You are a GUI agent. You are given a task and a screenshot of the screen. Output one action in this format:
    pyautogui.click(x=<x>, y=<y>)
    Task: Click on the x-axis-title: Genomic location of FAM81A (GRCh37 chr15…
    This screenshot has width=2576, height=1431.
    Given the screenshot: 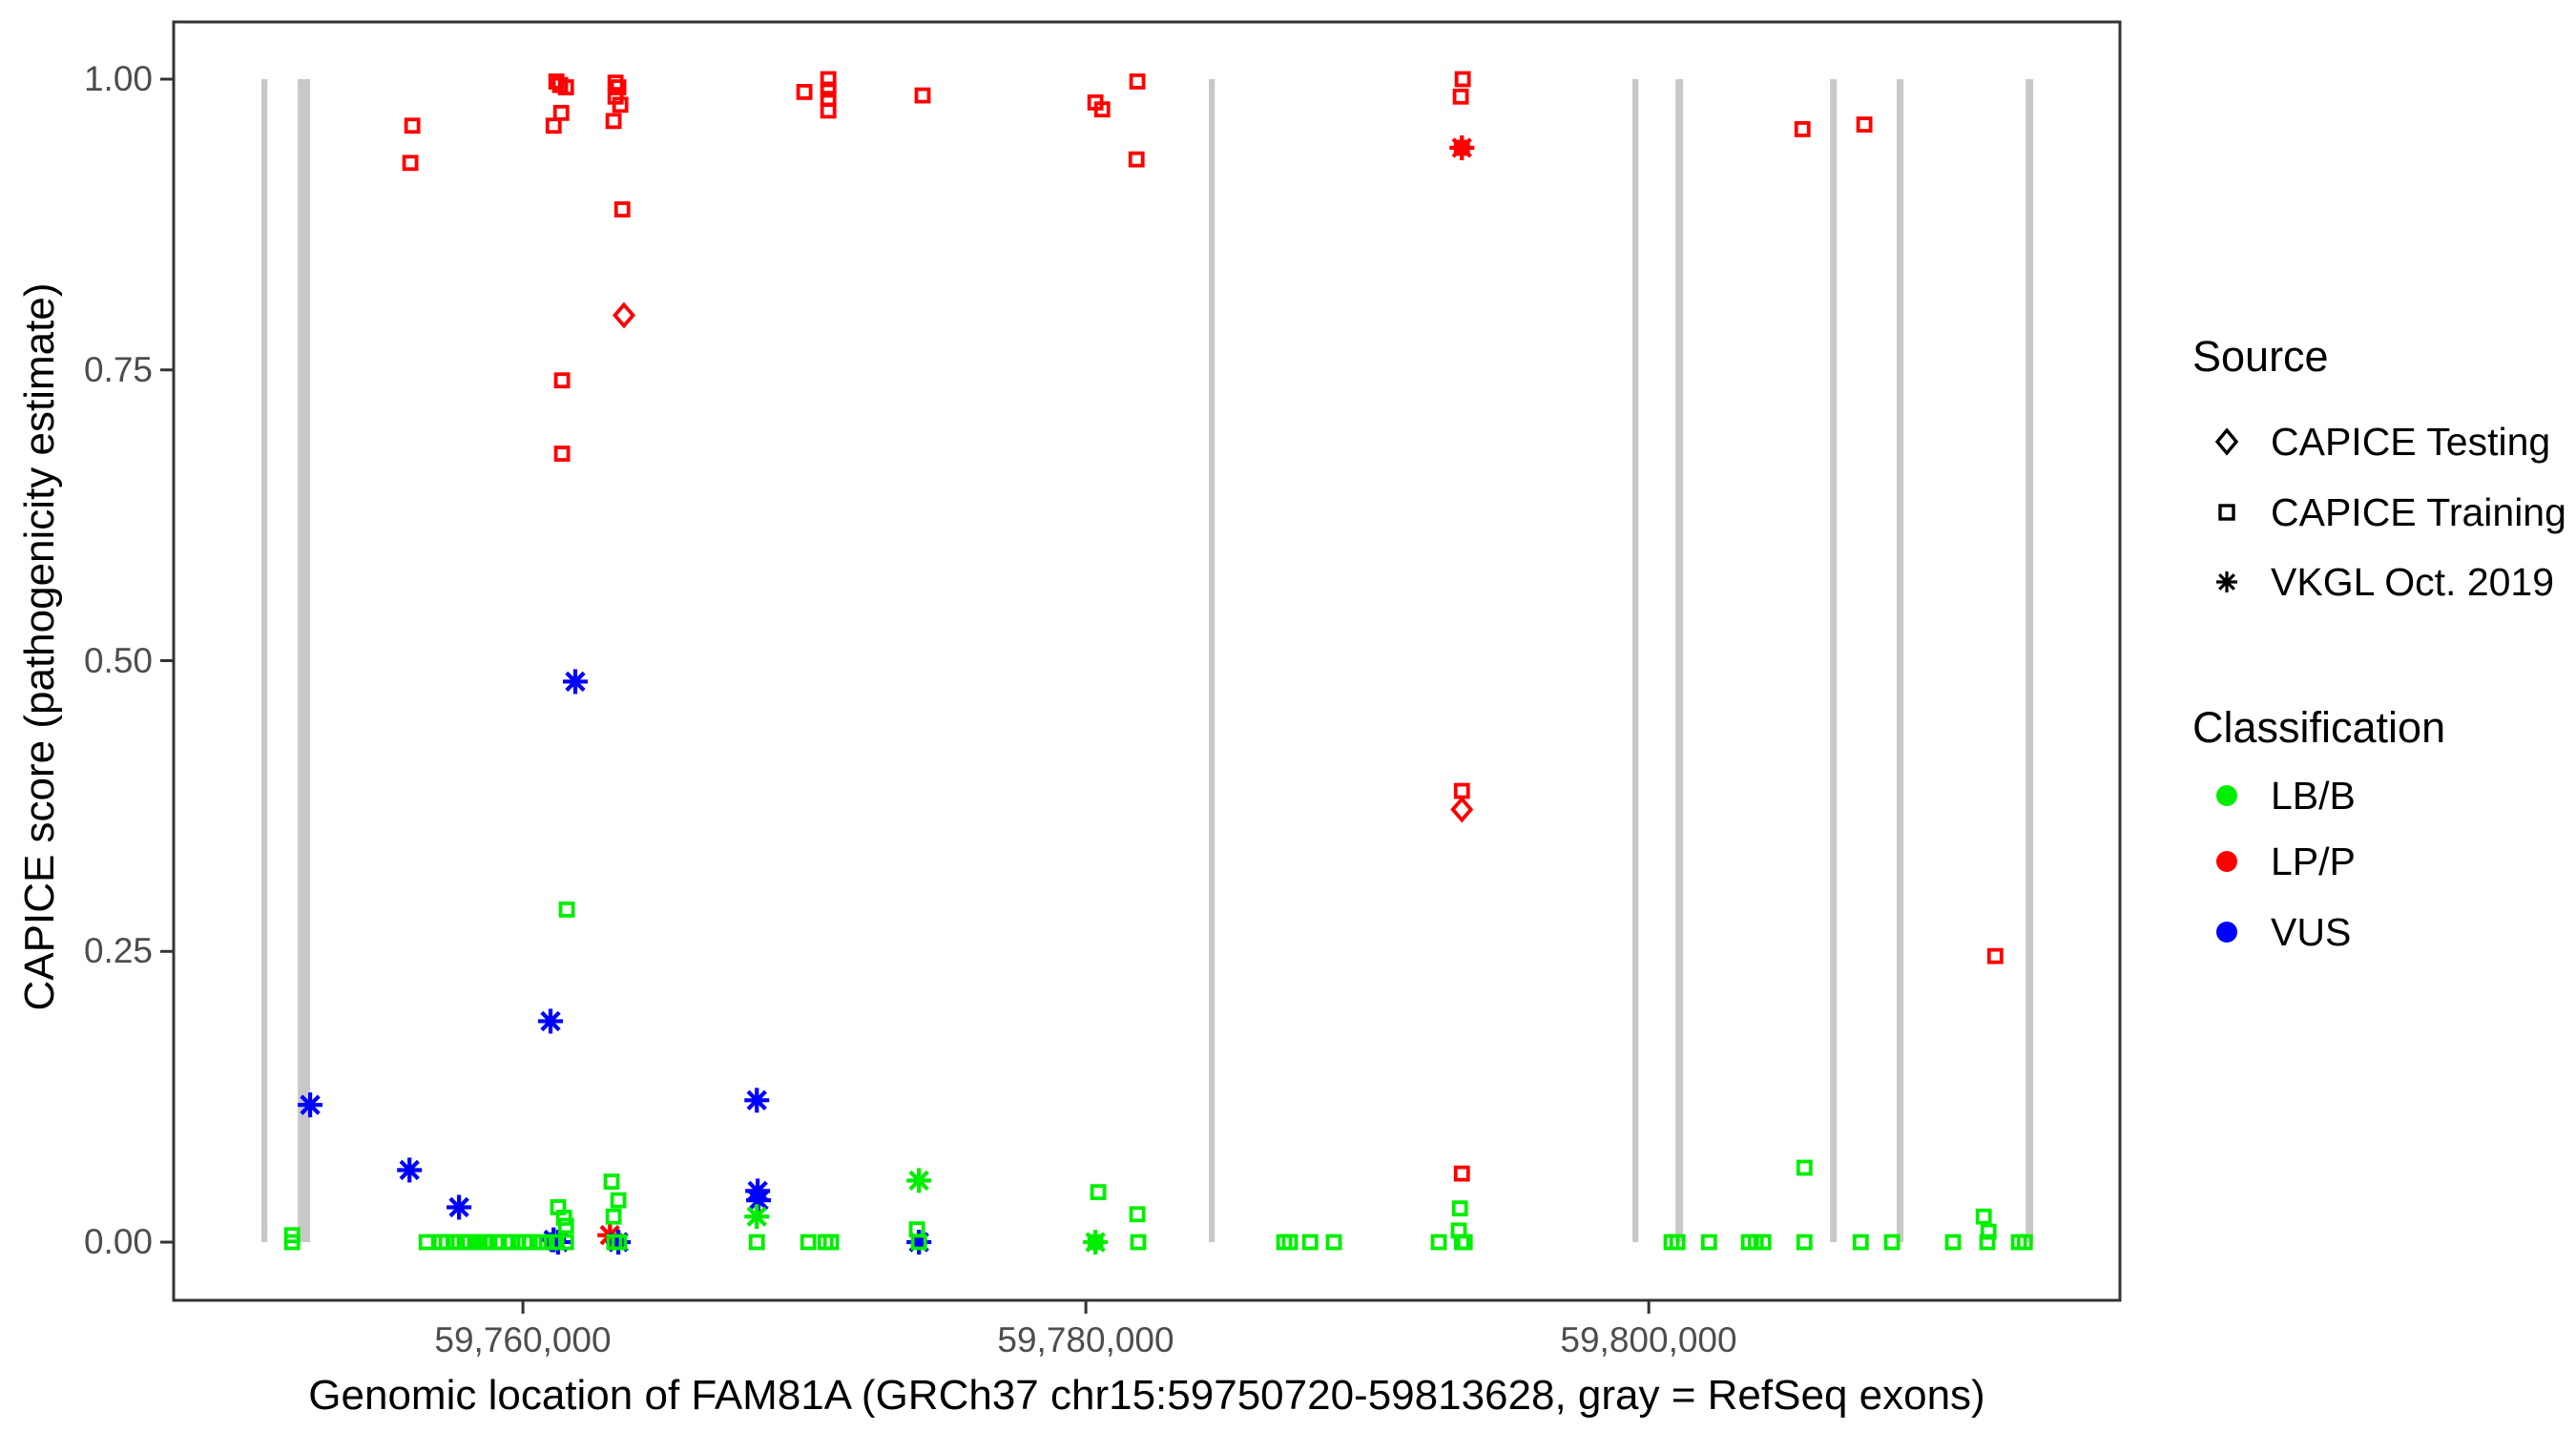 What is the action you would take?
    pyautogui.click(x=1146, y=1395)
    